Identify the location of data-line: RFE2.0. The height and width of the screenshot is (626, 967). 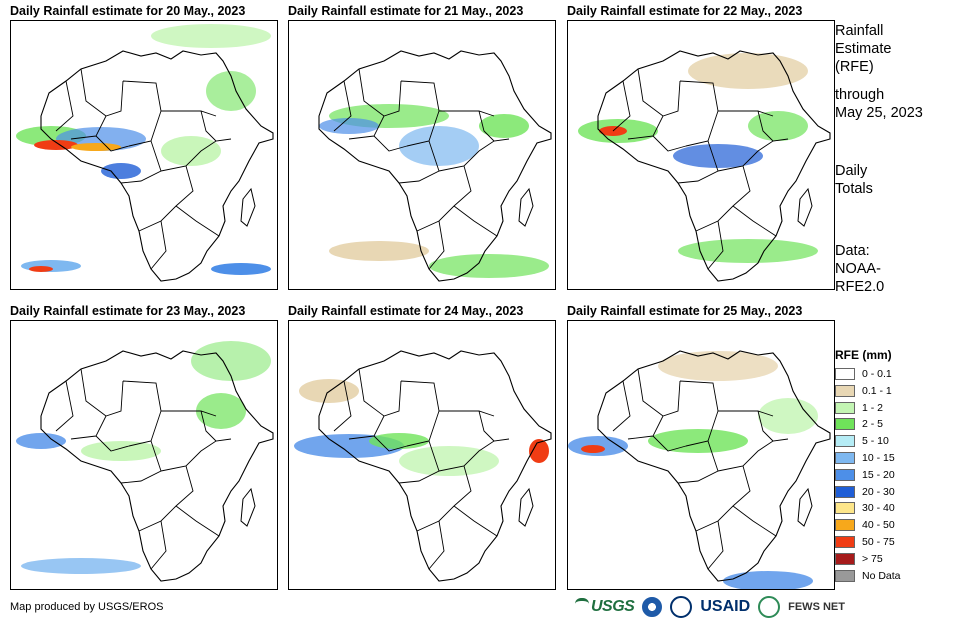
(860, 287).